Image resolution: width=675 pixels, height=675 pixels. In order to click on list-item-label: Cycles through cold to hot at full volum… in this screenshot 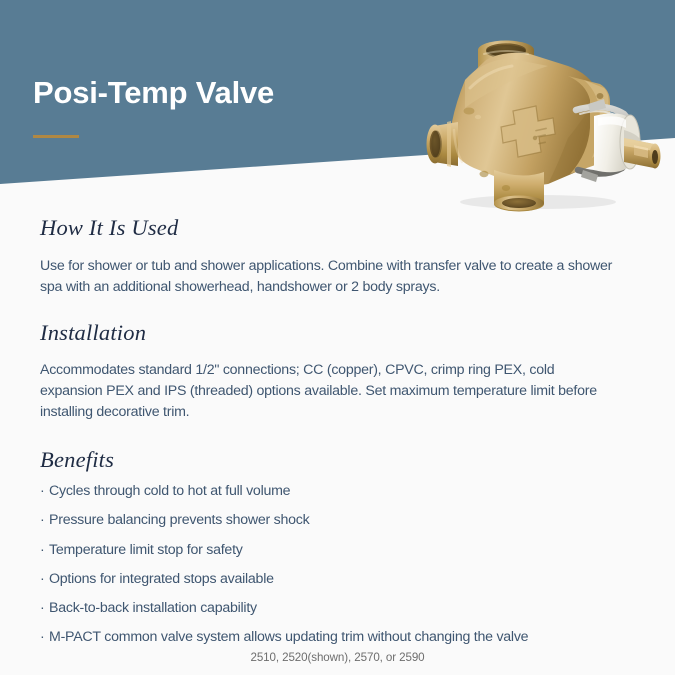, I will do `click(170, 491)`.